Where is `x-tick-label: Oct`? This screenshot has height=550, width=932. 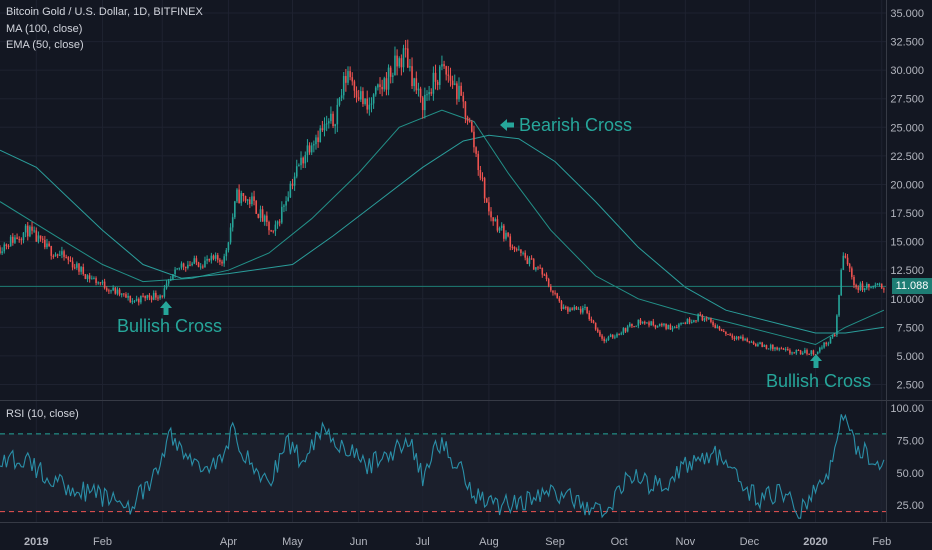
x-tick-label: Oct is located at coordinates (619, 542).